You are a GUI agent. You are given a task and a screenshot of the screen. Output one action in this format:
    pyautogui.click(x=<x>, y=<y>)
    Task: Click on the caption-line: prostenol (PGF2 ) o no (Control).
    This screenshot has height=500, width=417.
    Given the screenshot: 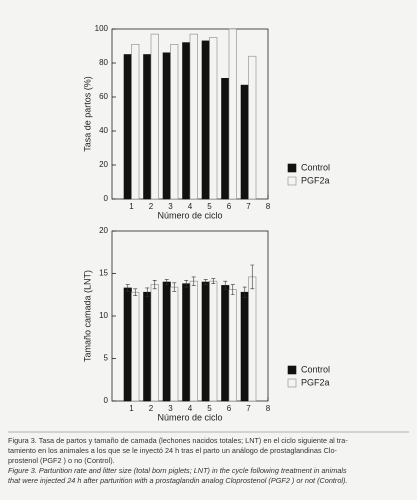 What is the action you would take?
    pyautogui.click(x=61, y=460)
    